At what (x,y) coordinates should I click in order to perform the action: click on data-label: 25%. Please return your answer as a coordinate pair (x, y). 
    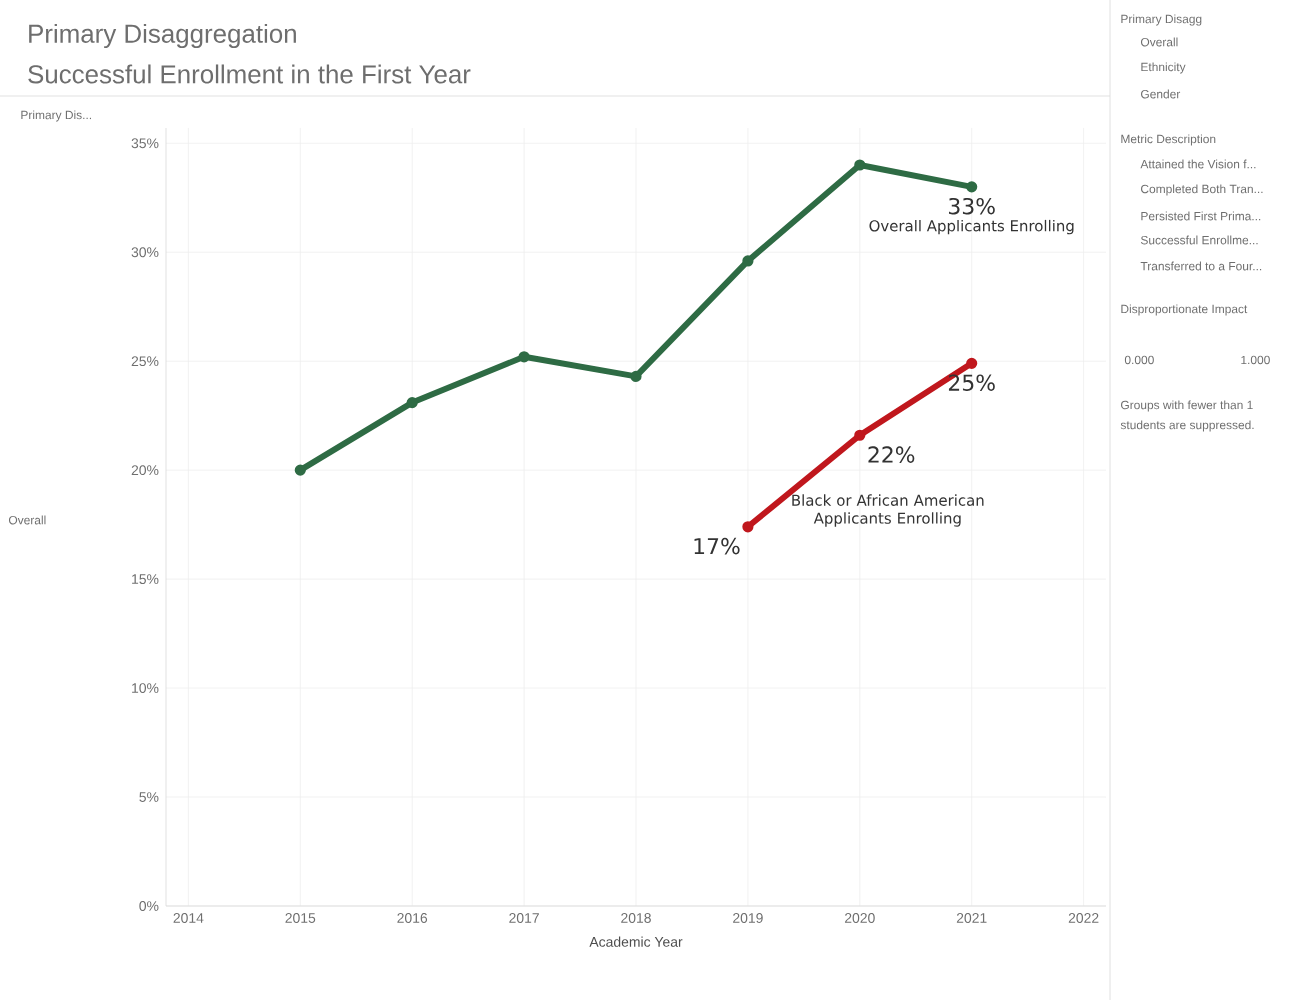
    Looking at the image, I should click on (971, 382).